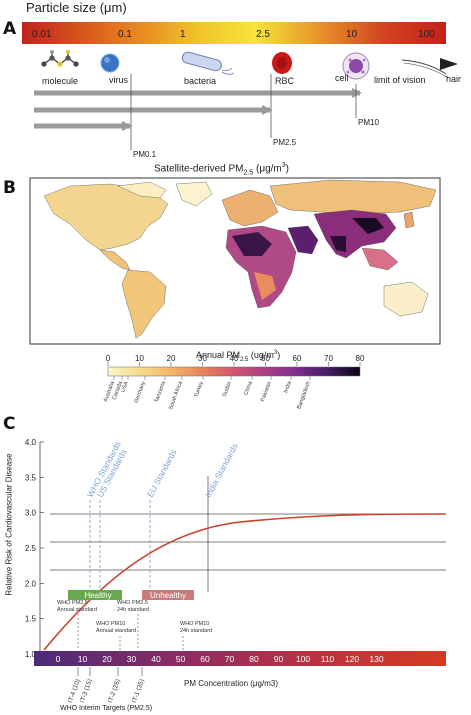 This screenshot has width=471, height=715. I want to click on label-limit-of-vision: limit of vision, so click(400, 80).